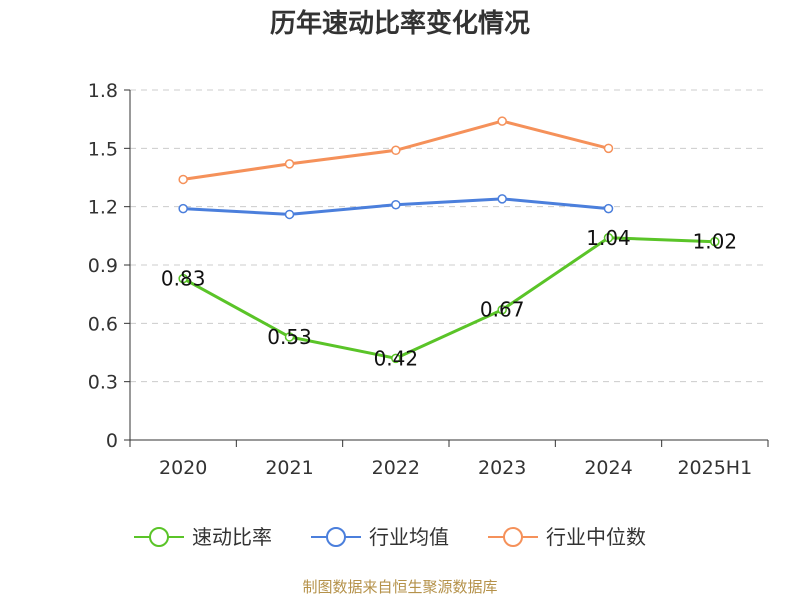  What do you see at coordinates (103, 208) in the screenshot?
I see `y-tick-label: 1.2` at bounding box center [103, 208].